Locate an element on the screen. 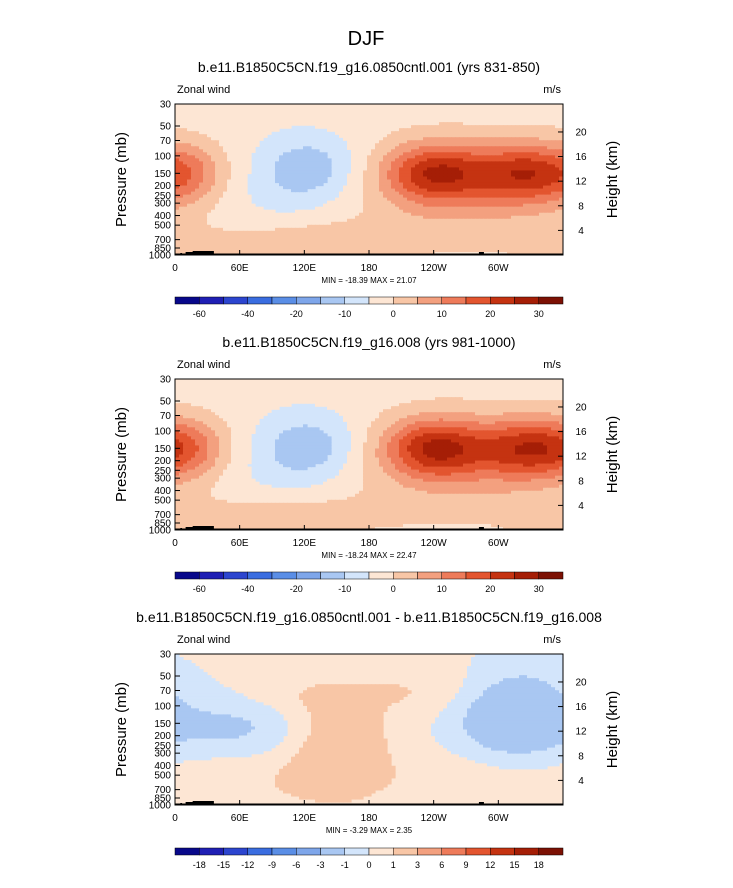 This screenshot has height=888, width=733. x-tick-label: 60W is located at coordinates (498, 268).